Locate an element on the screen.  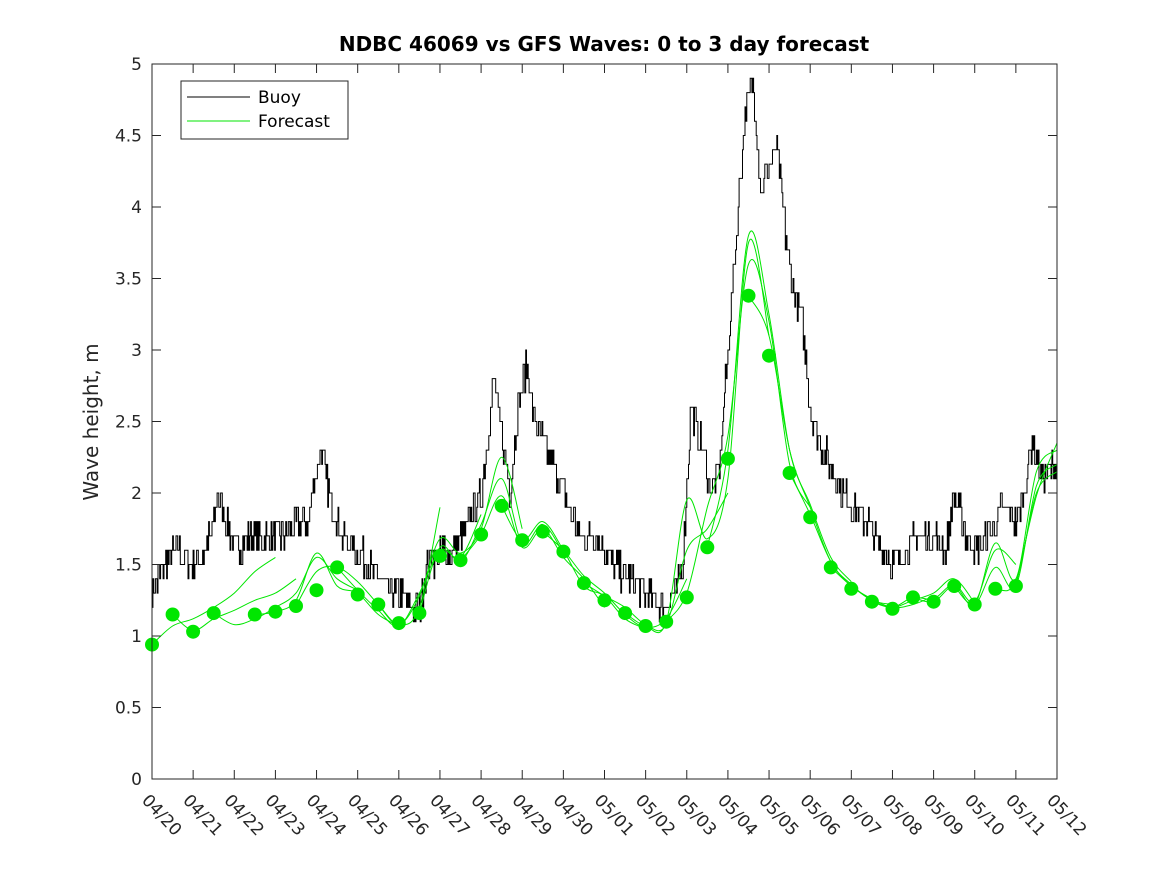
y-tick-label: 1.5 is located at coordinates (128, 566).